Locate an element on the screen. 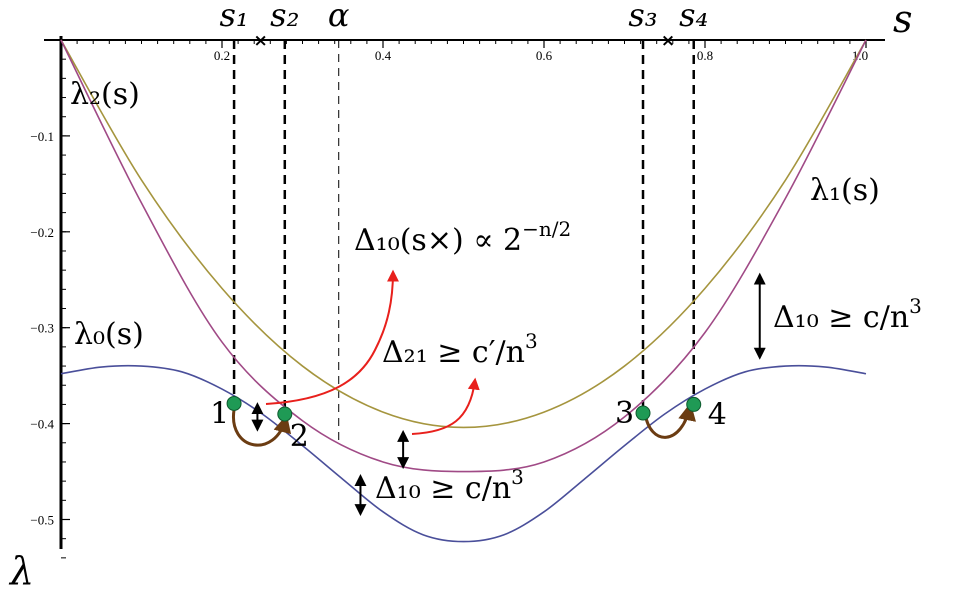 The width and height of the screenshot is (977, 589). red-arrow-crossing is located at coordinates (332, 337).